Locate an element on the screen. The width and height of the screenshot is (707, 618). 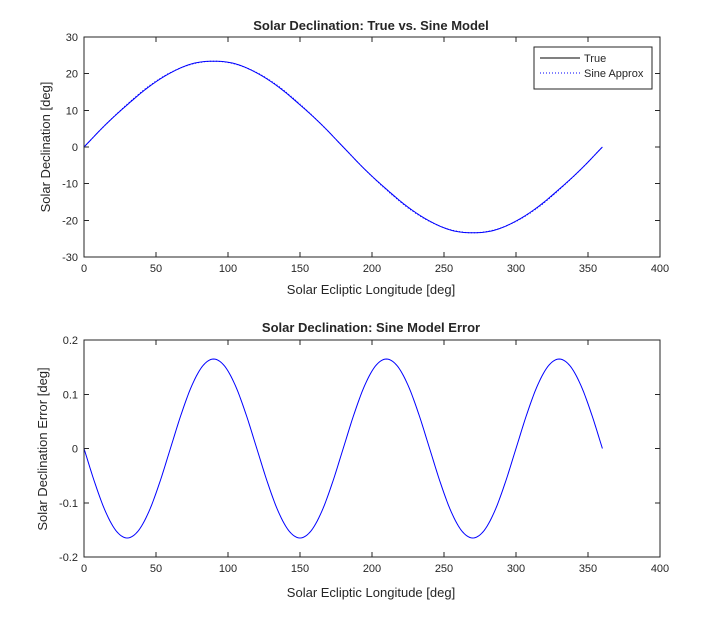
y-tick-label: 20 is located at coordinates (72, 75).